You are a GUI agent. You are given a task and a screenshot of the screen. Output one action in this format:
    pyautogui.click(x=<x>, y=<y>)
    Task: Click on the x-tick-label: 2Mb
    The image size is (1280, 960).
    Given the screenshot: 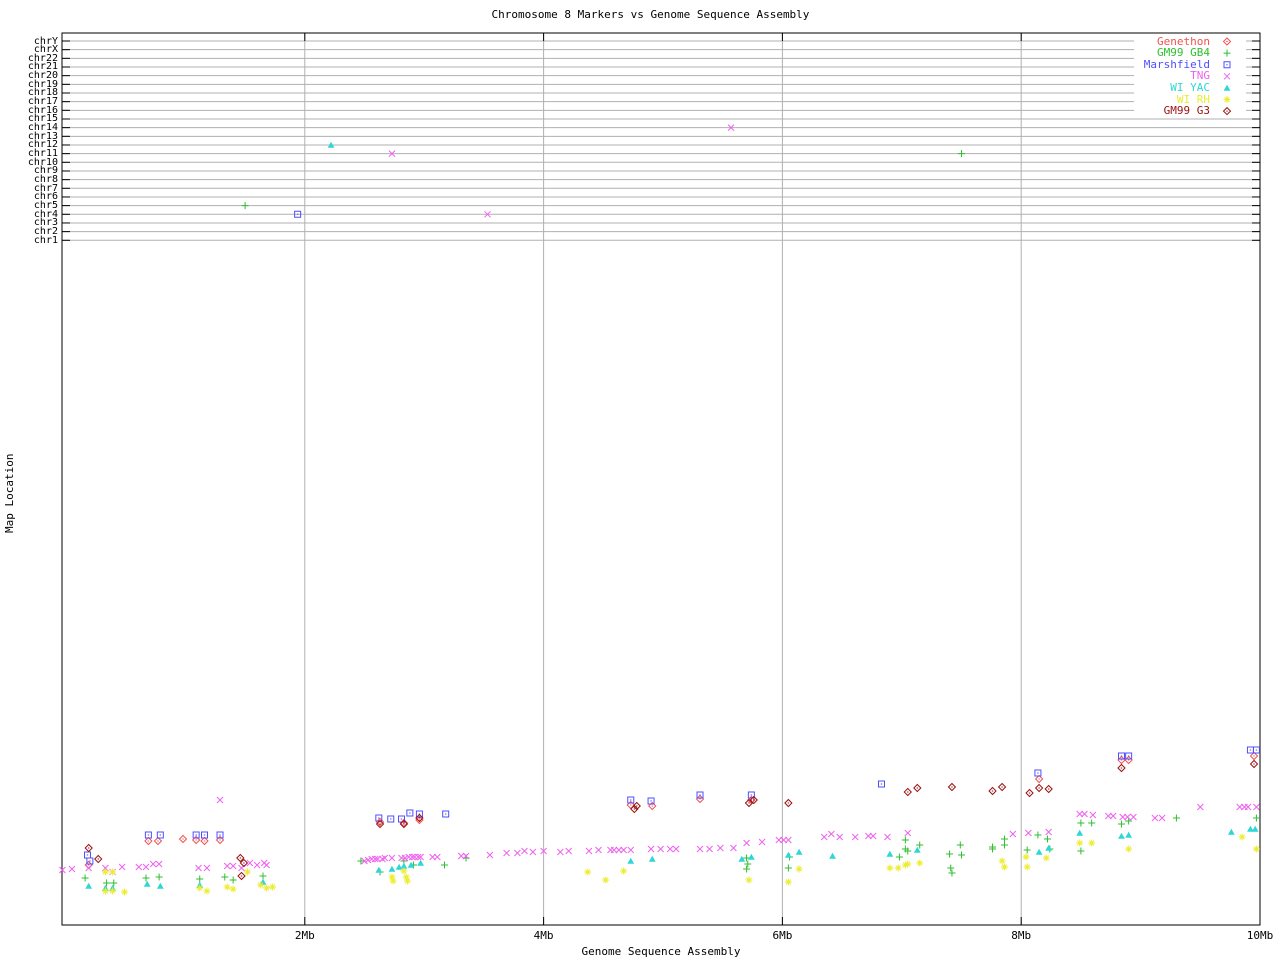 What is the action you would take?
    pyautogui.click(x=304, y=935)
    